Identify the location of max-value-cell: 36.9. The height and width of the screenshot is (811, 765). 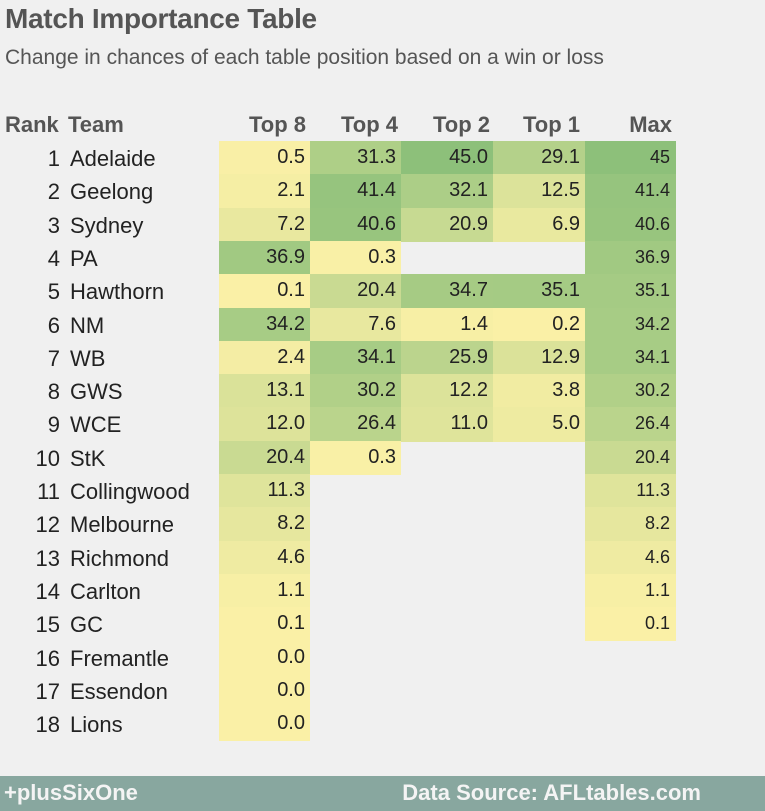
(630, 258).